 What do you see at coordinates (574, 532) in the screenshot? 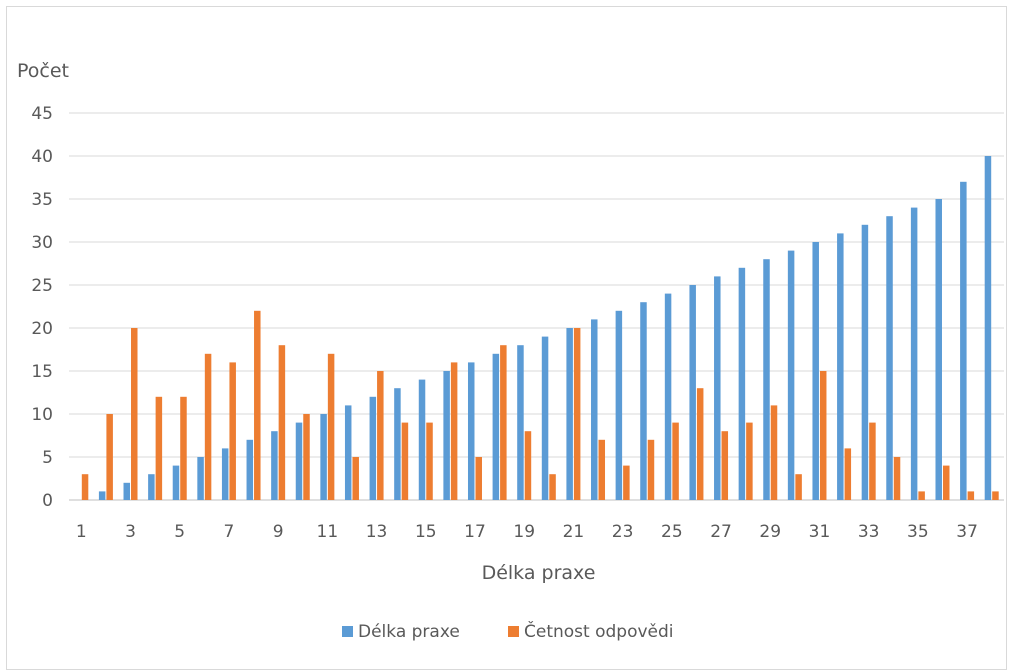
I see `x-tick-label: 21` at bounding box center [574, 532].